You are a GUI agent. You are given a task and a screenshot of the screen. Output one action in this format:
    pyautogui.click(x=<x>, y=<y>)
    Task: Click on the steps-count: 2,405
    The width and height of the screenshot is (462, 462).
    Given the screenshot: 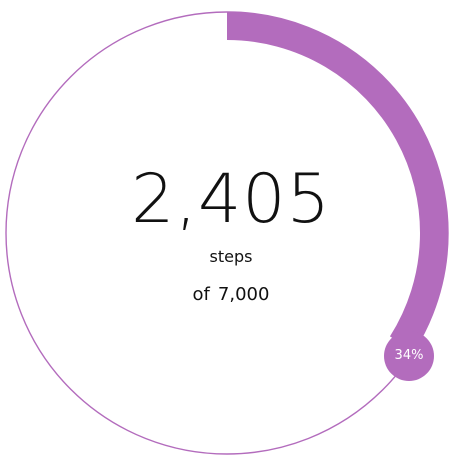 What is the action you would take?
    pyautogui.click(x=231, y=199)
    